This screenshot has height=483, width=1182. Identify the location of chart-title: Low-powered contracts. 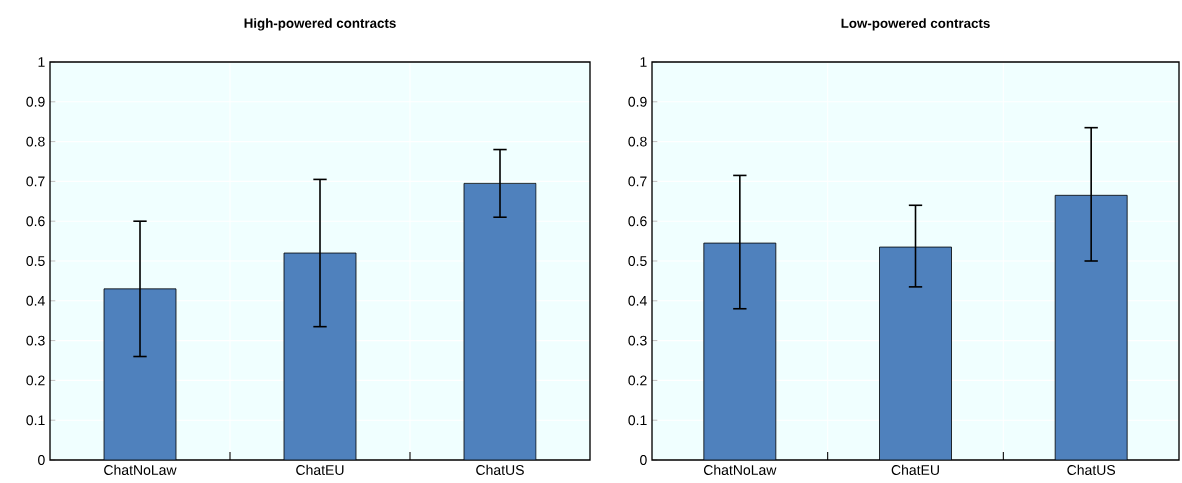
(915, 24).